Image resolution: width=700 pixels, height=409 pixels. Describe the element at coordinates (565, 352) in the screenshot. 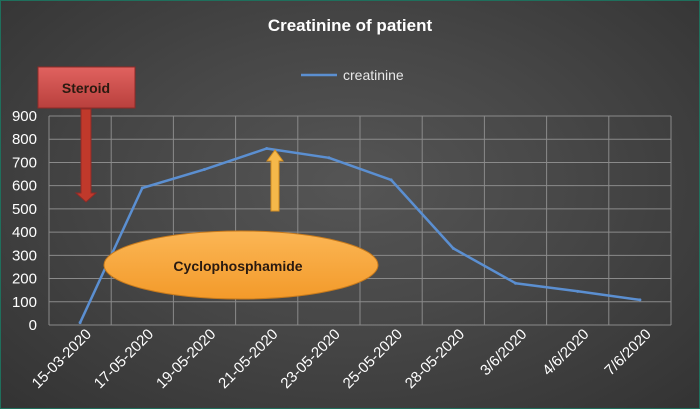

I see `x-tick-label: 4/6/2020` at that location.